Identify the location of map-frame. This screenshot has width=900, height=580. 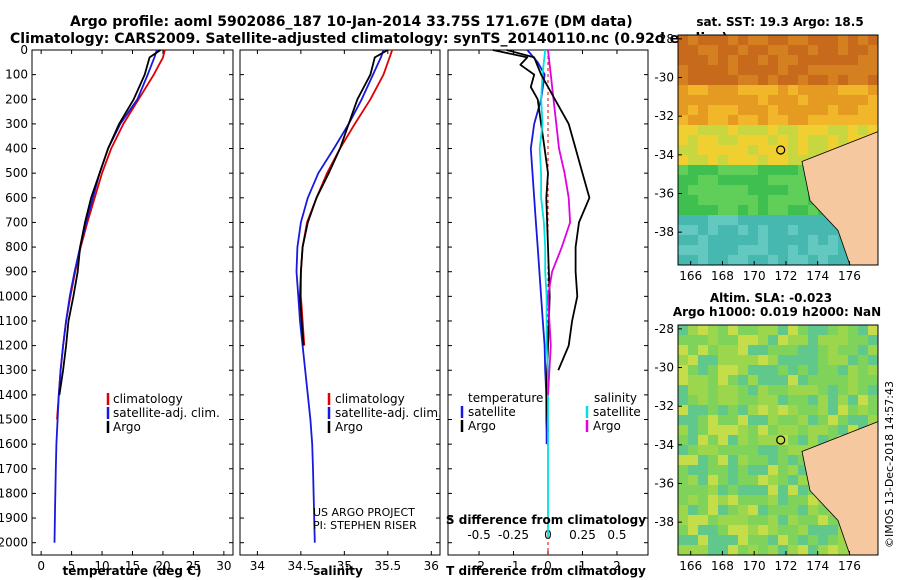
(778, 150).